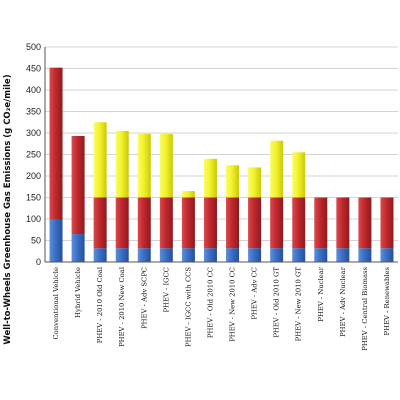 The height and width of the screenshot is (400, 400). I want to click on x-category-label: PHEV - Old 2010 CC, so click(210, 302).